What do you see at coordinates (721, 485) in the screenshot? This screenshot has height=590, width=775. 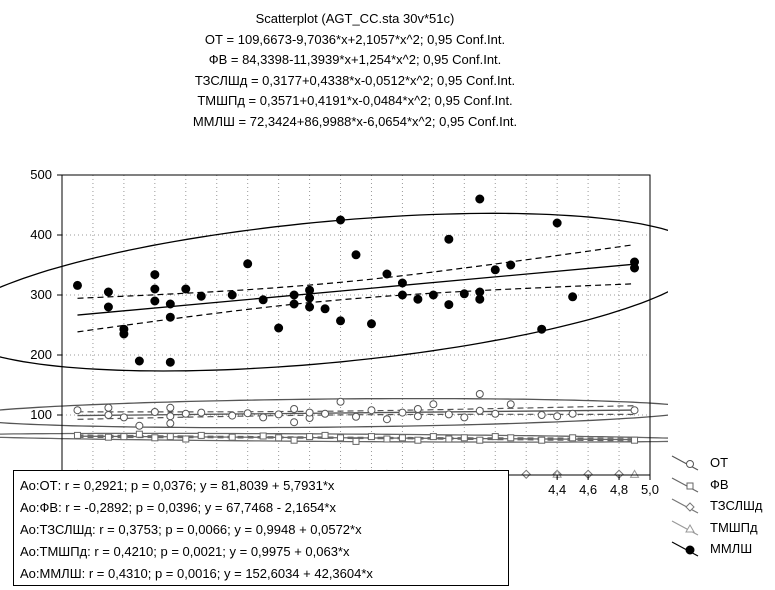 I see `legend-entry: ФВ` at bounding box center [721, 485].